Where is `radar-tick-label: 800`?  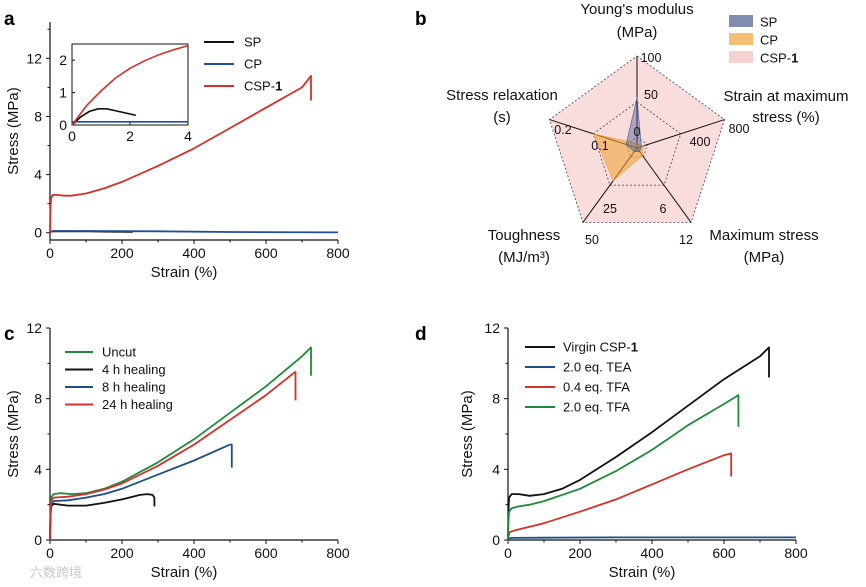
radar-tick-label: 800 is located at coordinates (739, 129).